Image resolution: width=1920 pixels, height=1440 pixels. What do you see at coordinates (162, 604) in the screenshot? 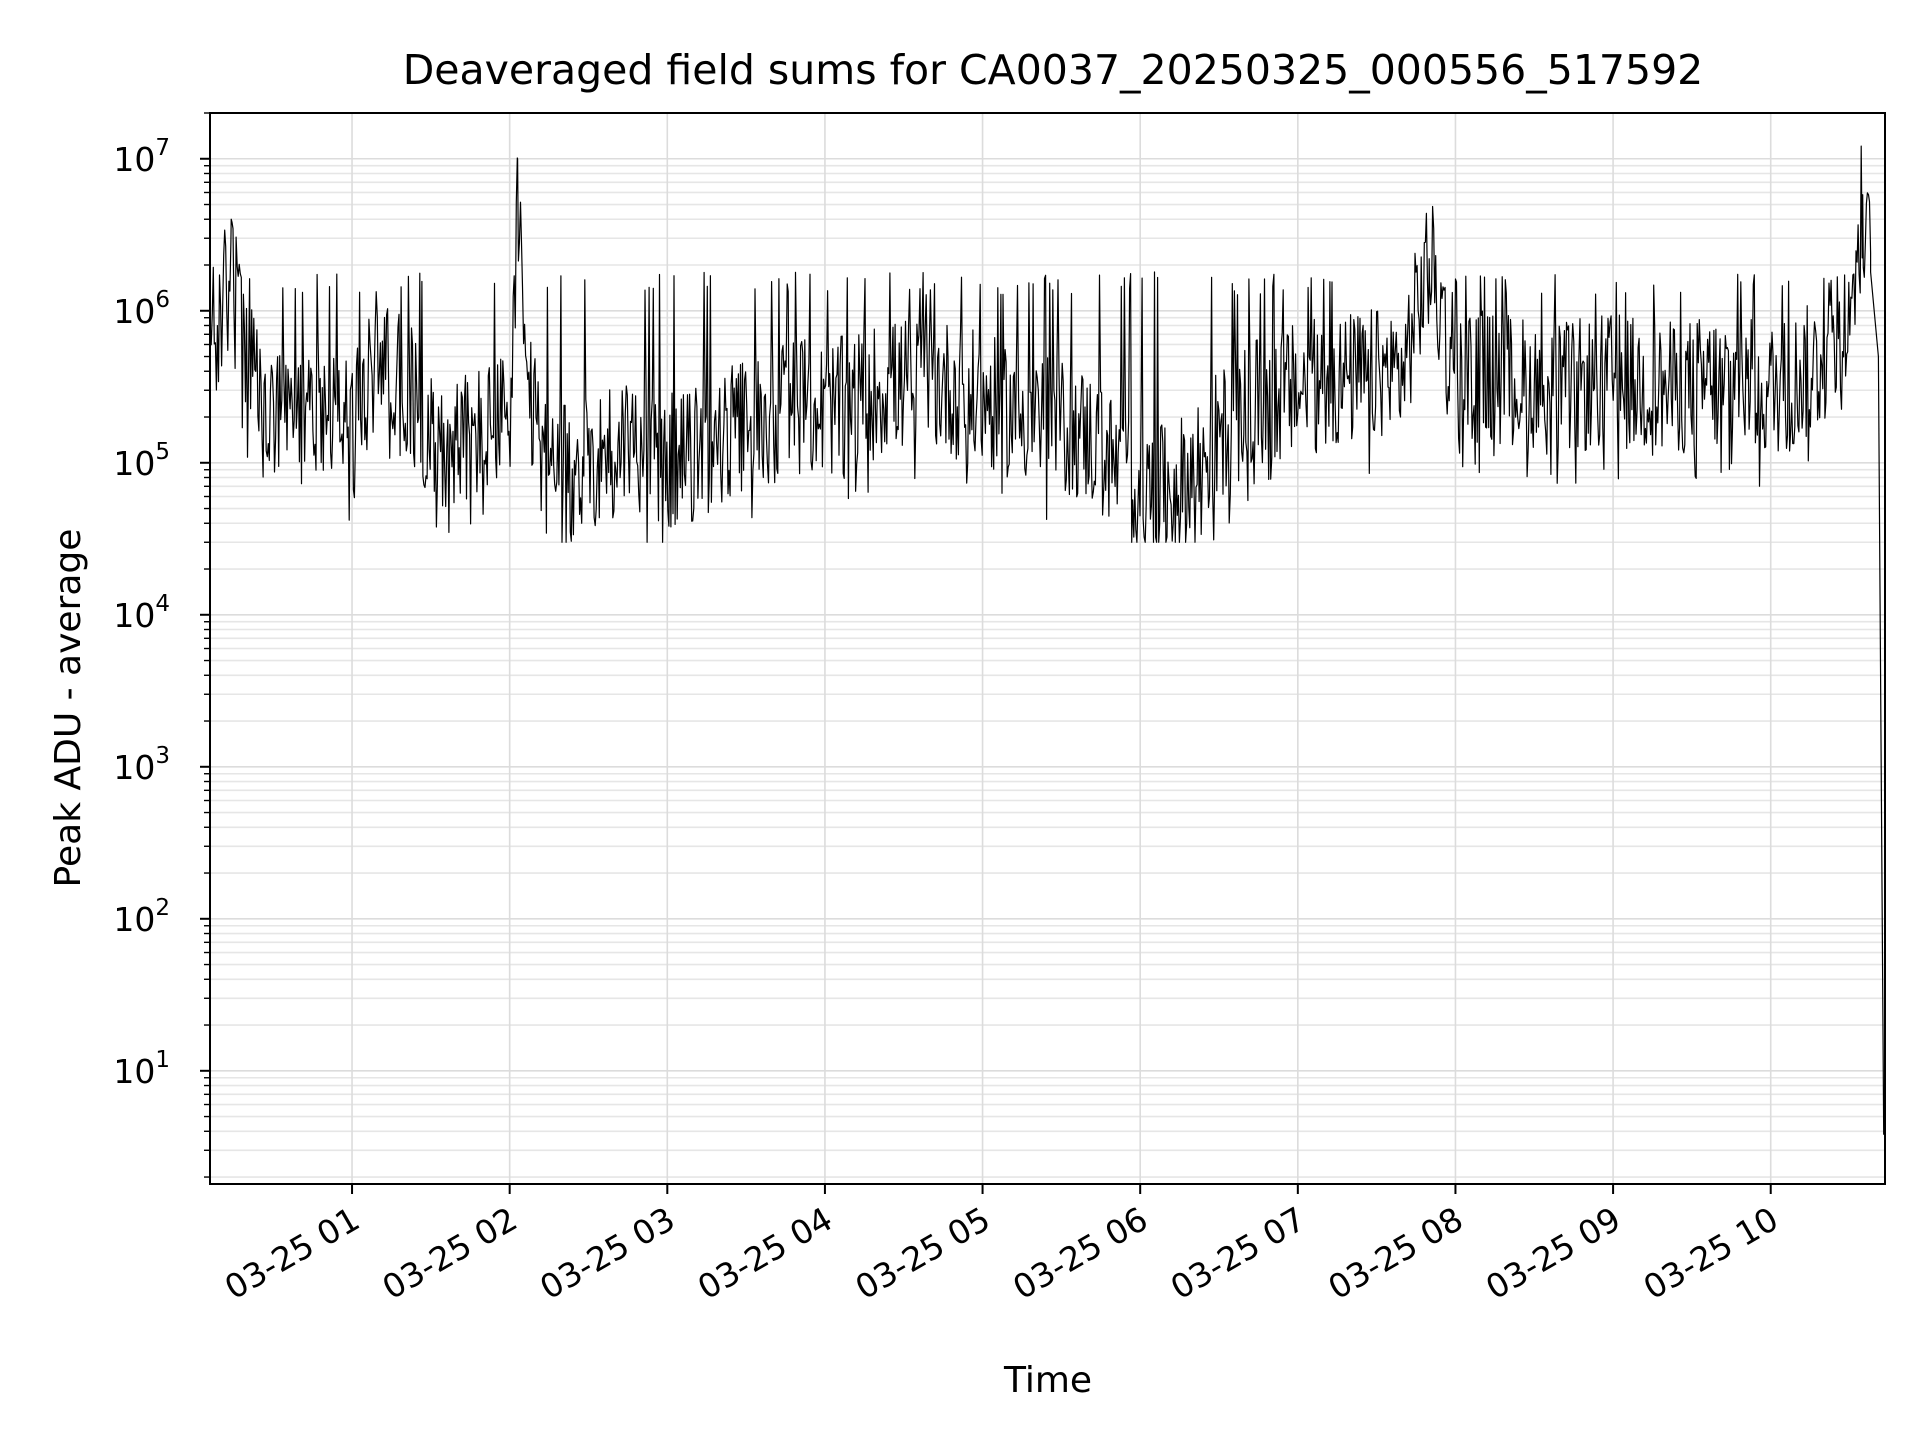
I see `y-tick-exponent: 4` at bounding box center [162, 604].